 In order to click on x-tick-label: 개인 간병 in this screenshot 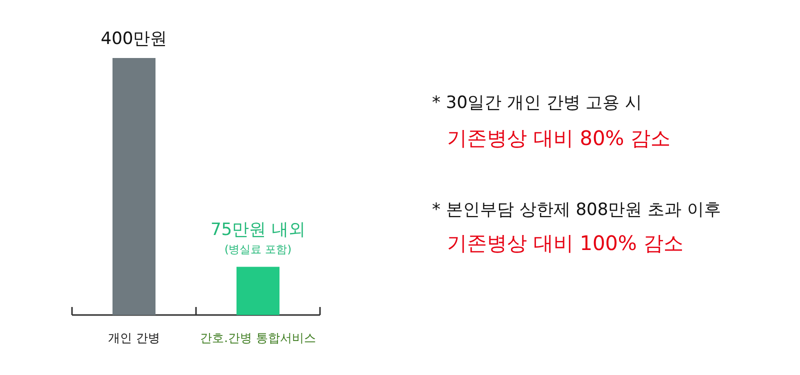, I will do `click(134, 338)`.